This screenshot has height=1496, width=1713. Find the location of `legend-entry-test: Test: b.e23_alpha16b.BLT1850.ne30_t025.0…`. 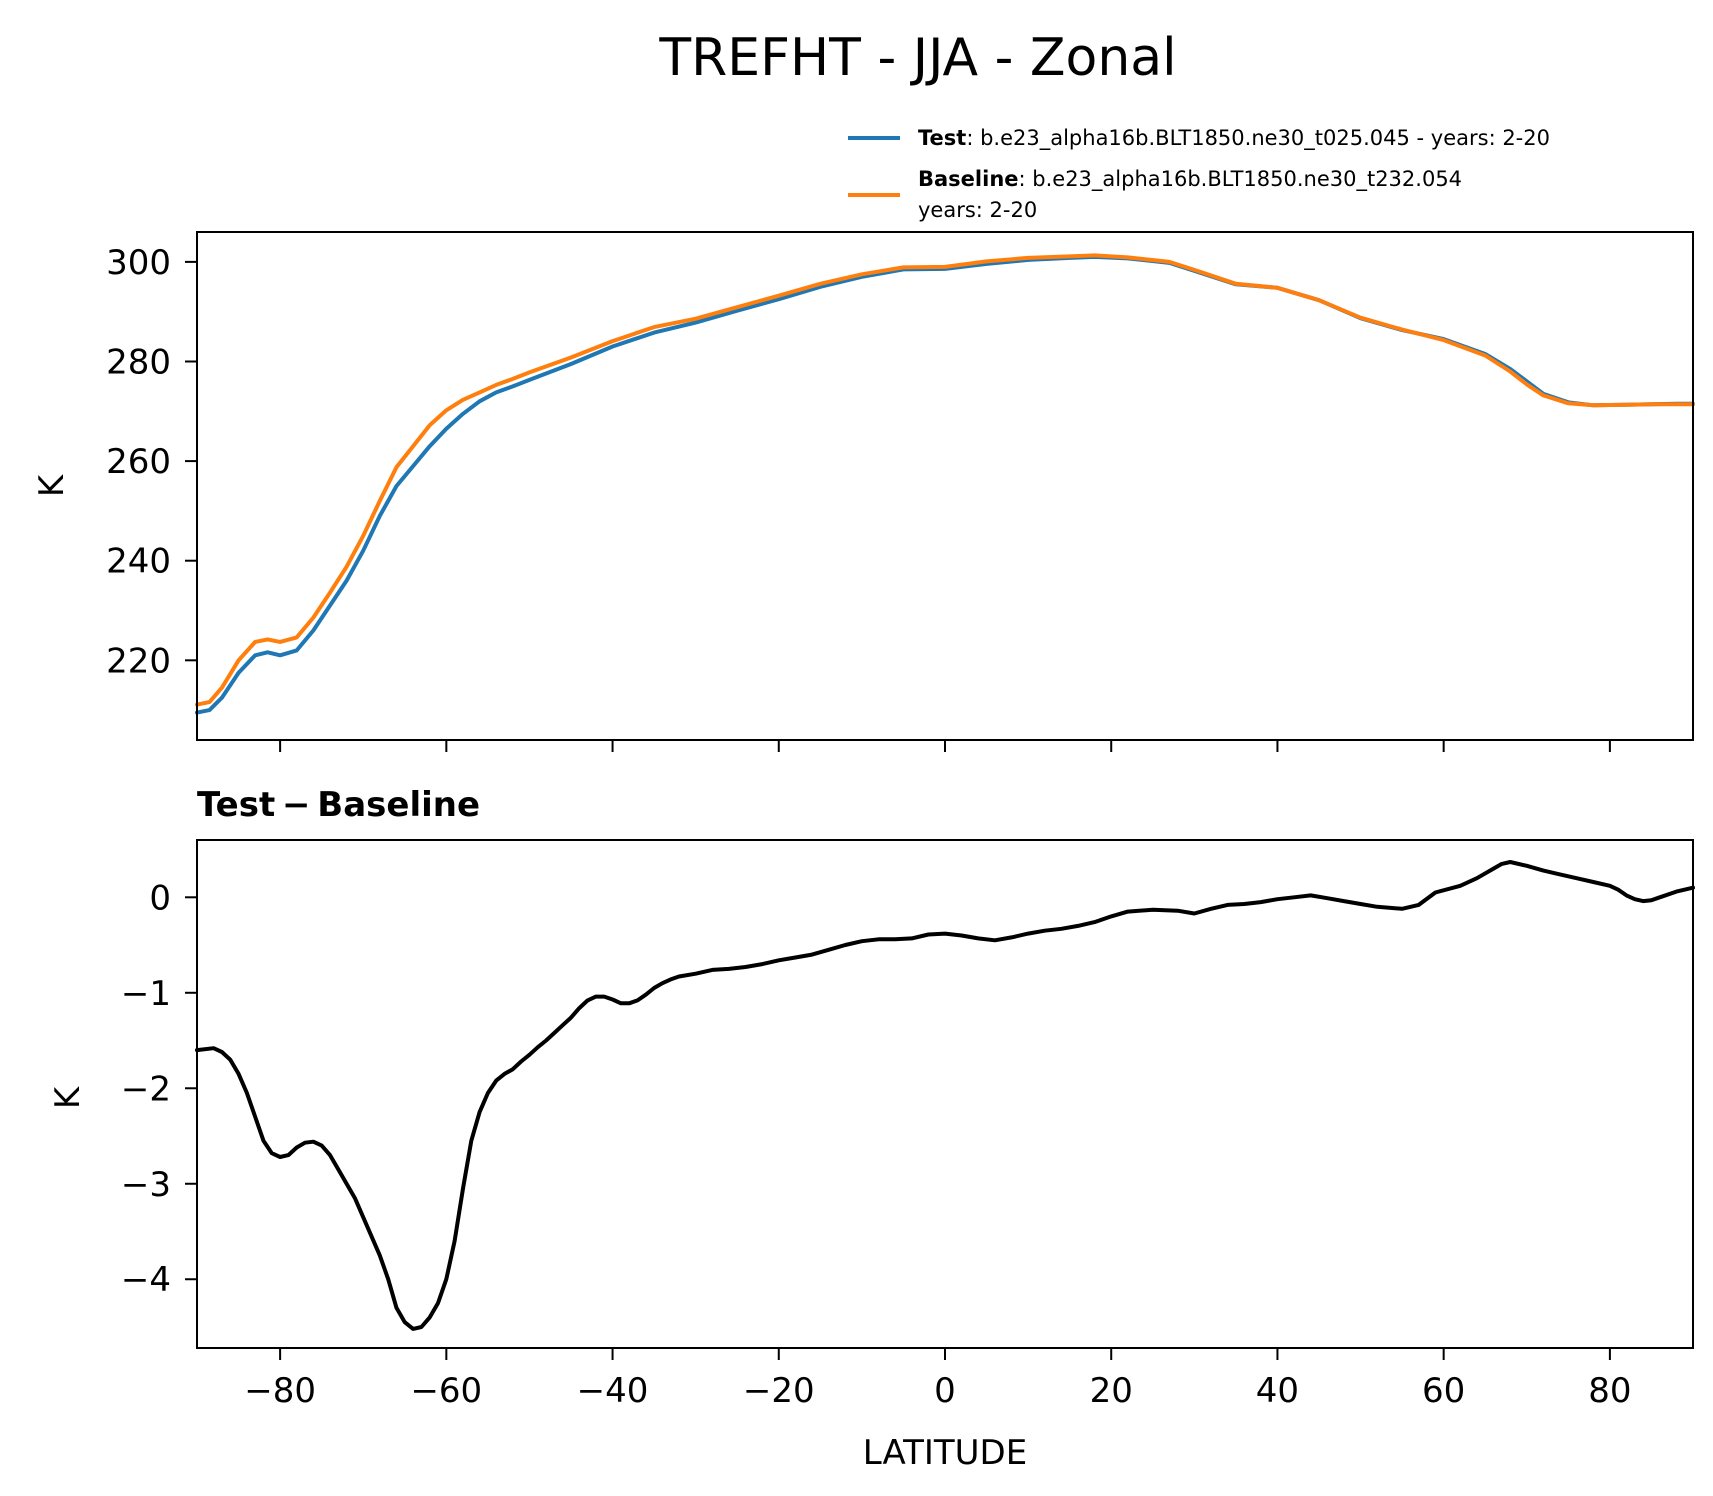

legend-entry-test: Test: b.e23_alpha16b.BLT1850.ne30_t025.0… is located at coordinates (1234, 138).